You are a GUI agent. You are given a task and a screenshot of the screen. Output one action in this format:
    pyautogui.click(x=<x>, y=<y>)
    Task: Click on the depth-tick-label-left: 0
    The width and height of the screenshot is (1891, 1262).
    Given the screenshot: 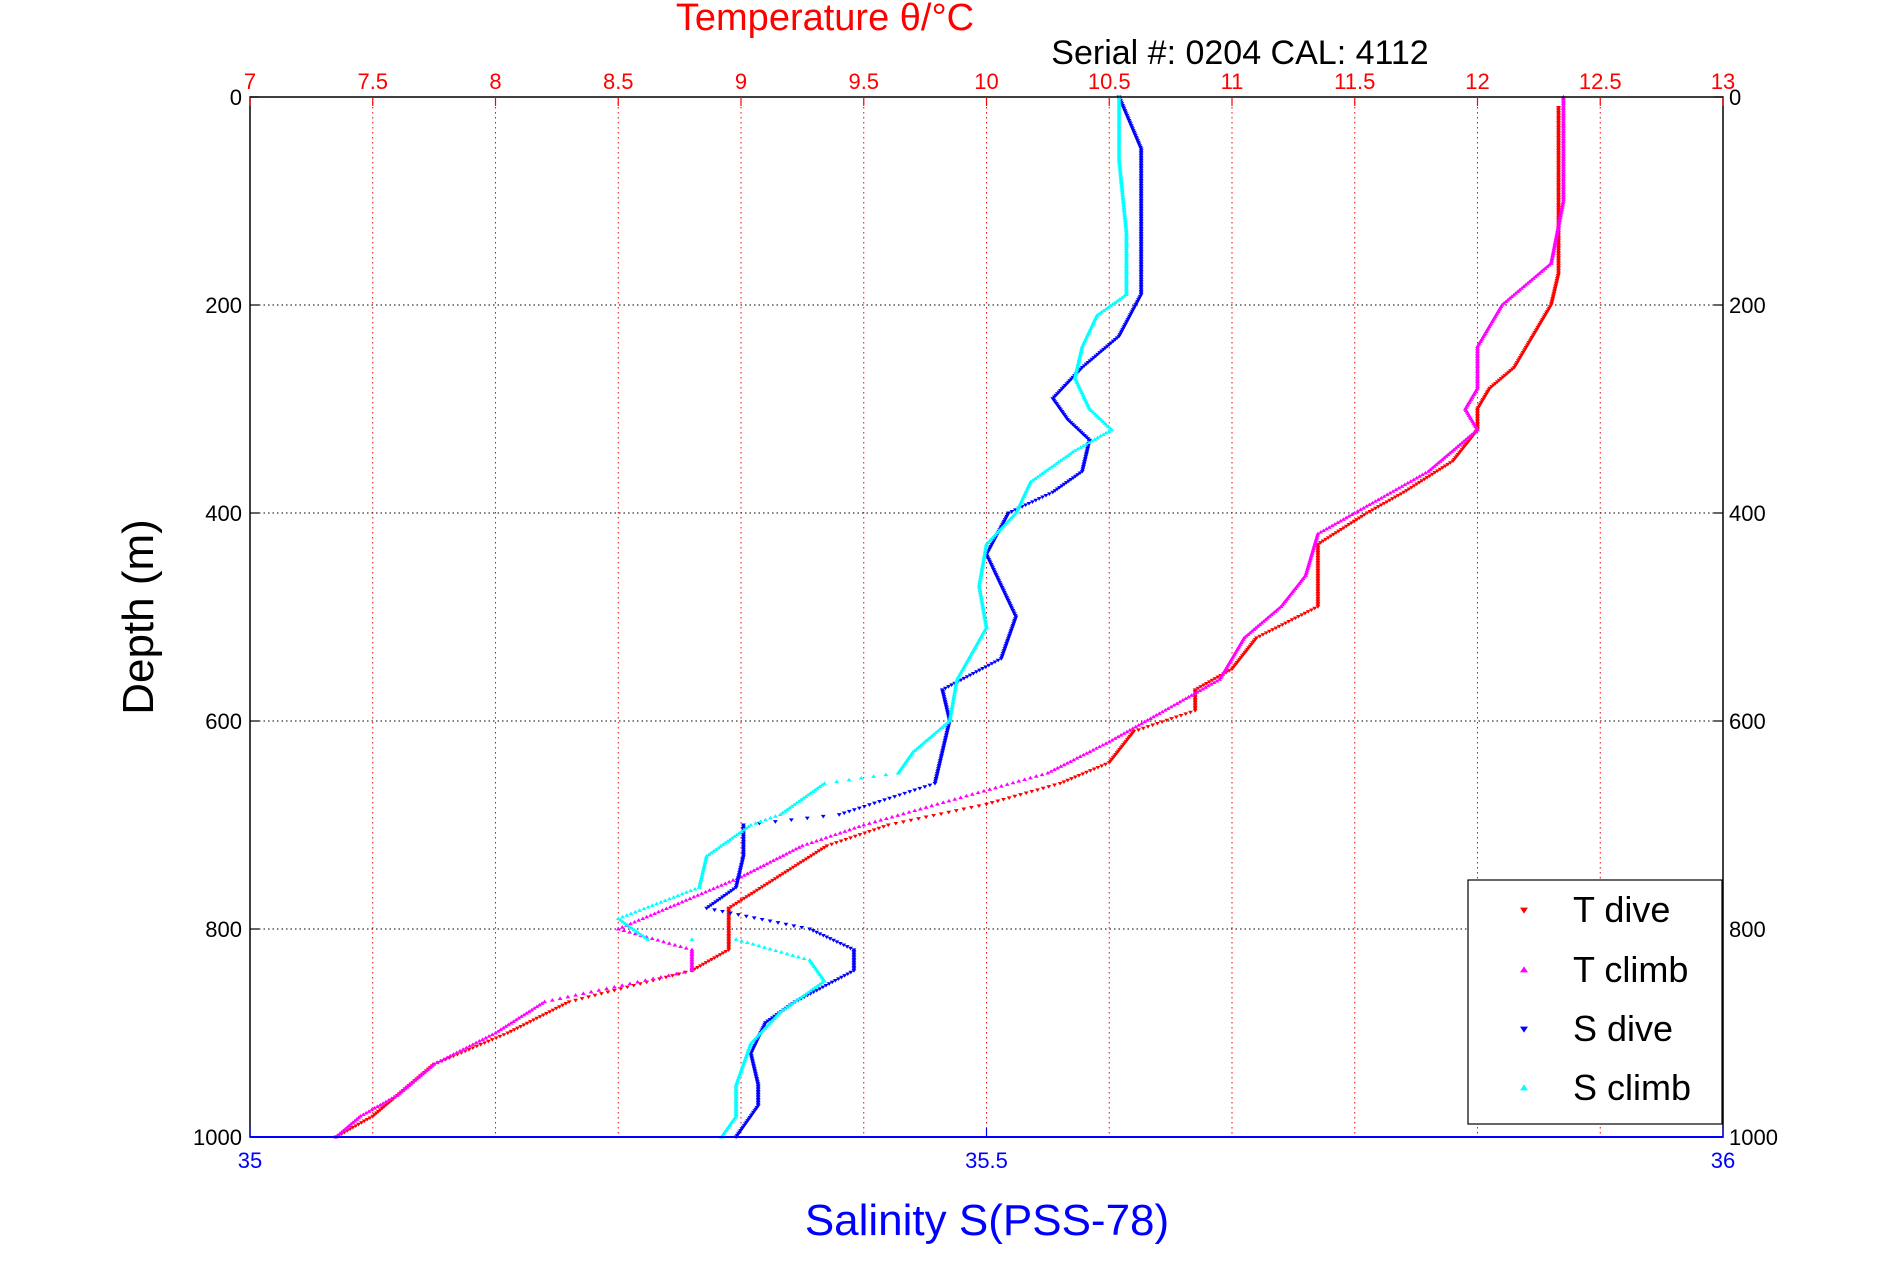 What is the action you would take?
    pyautogui.click(x=236, y=97)
    